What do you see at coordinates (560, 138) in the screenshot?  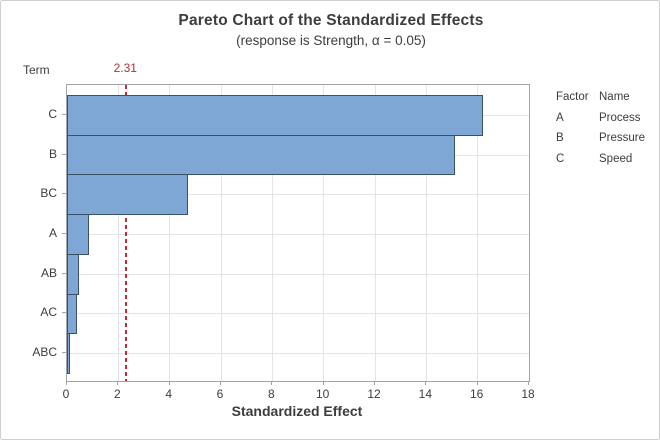 I see `legend-factor: B` at bounding box center [560, 138].